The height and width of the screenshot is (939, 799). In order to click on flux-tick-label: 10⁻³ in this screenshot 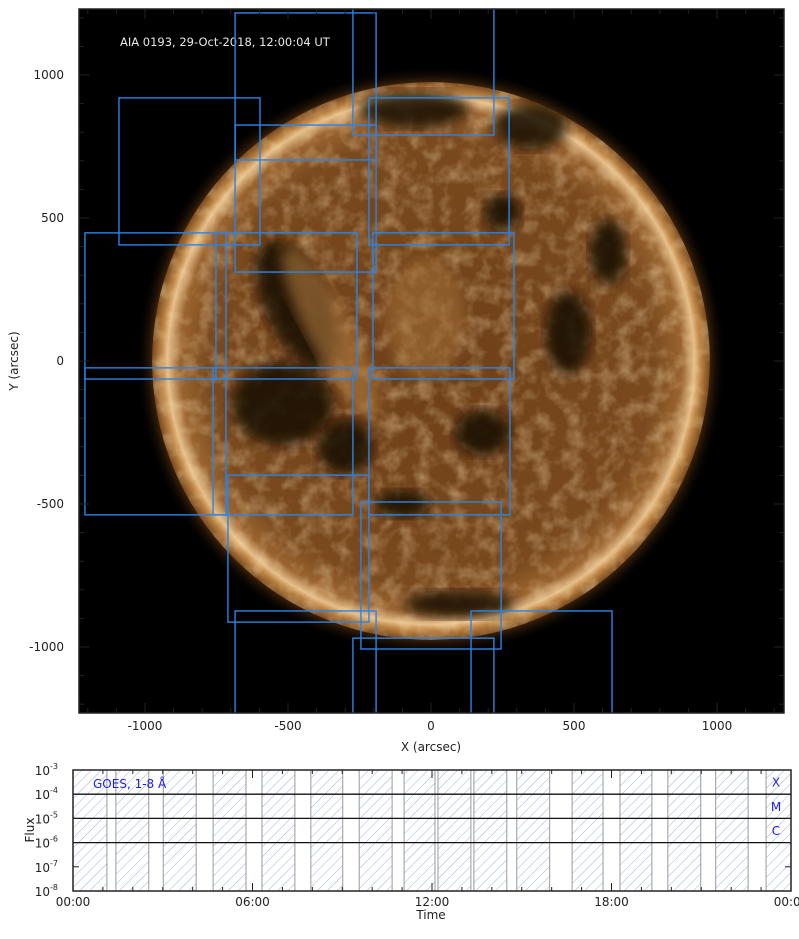, I will do `click(46, 770)`.